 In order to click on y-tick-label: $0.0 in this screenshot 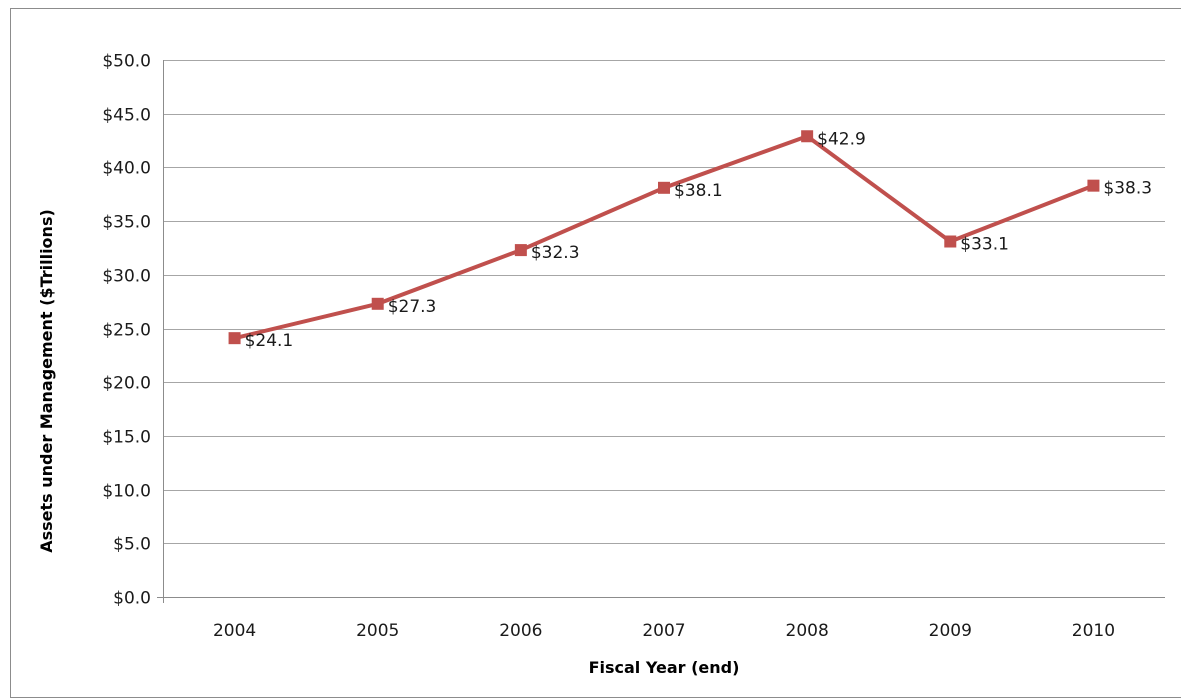, I will do `click(132, 599)`.